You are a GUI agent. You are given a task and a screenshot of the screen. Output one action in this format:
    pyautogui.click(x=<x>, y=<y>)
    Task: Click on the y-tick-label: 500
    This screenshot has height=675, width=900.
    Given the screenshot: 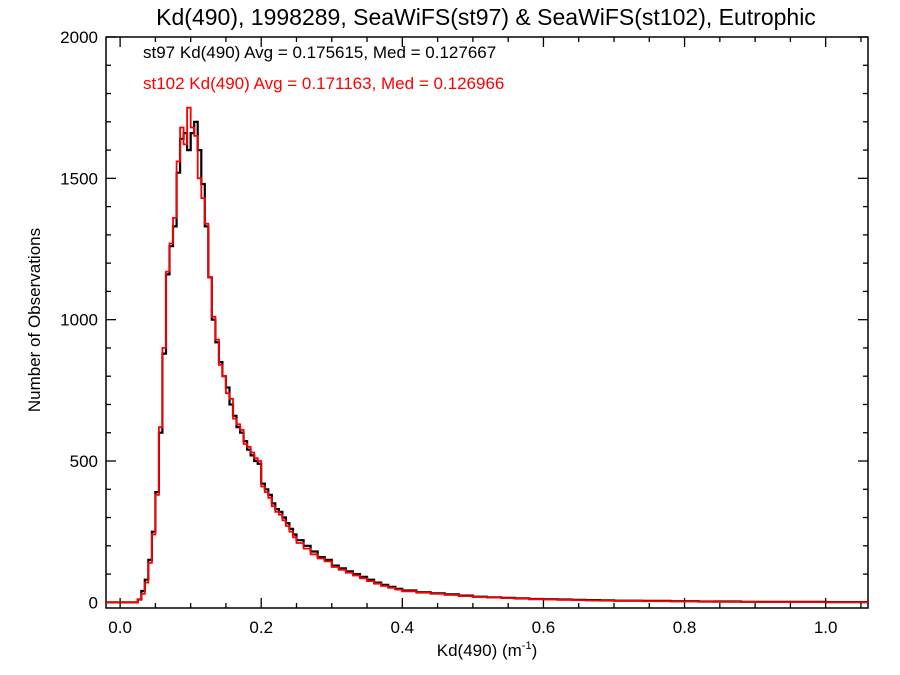 What is the action you would take?
    pyautogui.click(x=84, y=461)
    